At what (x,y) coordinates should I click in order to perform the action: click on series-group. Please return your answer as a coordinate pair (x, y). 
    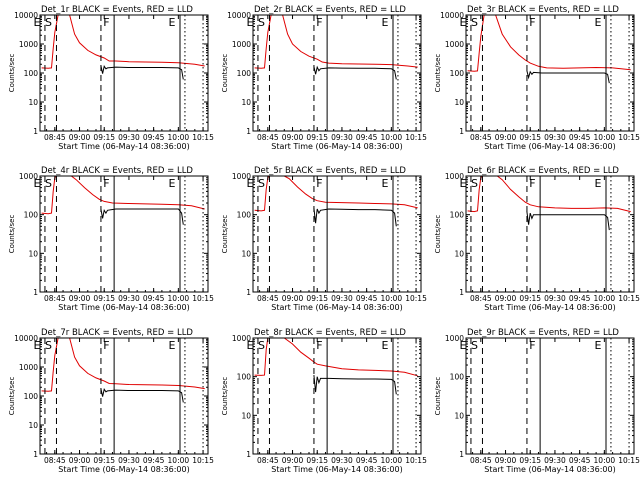
    Looking at the image, I should click on (549, 49).